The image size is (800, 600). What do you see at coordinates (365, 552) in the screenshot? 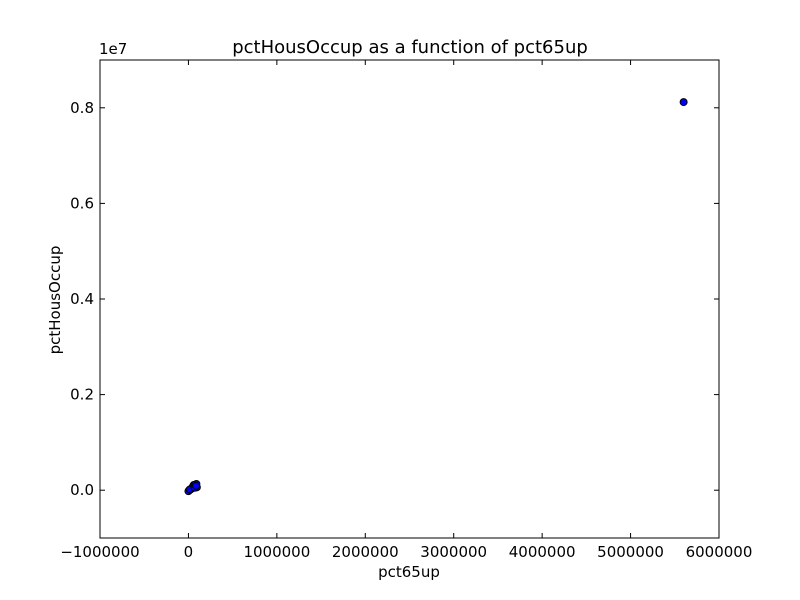
I see `x-tick-label: 2000000` at bounding box center [365, 552].